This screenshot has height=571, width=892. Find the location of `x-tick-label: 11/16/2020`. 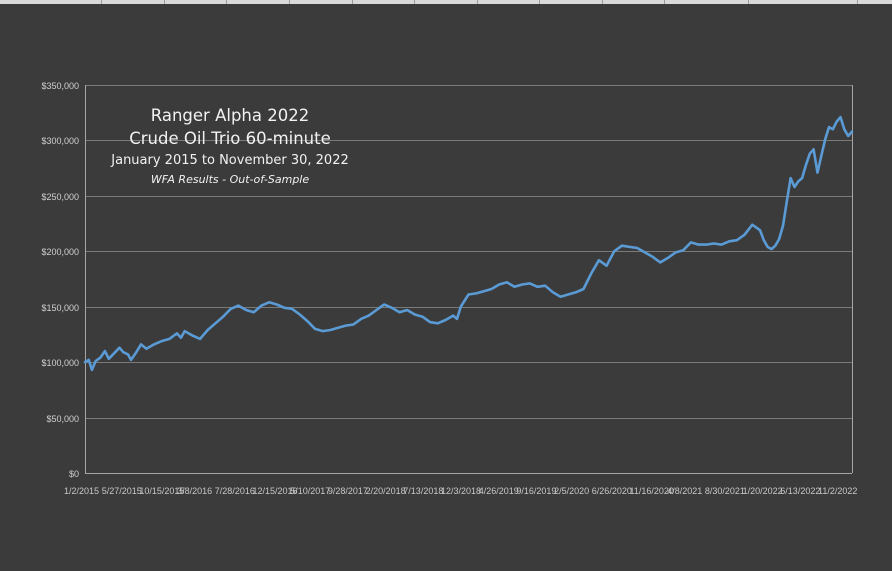

x-tick-label: 11/16/2020 is located at coordinates (652, 491).